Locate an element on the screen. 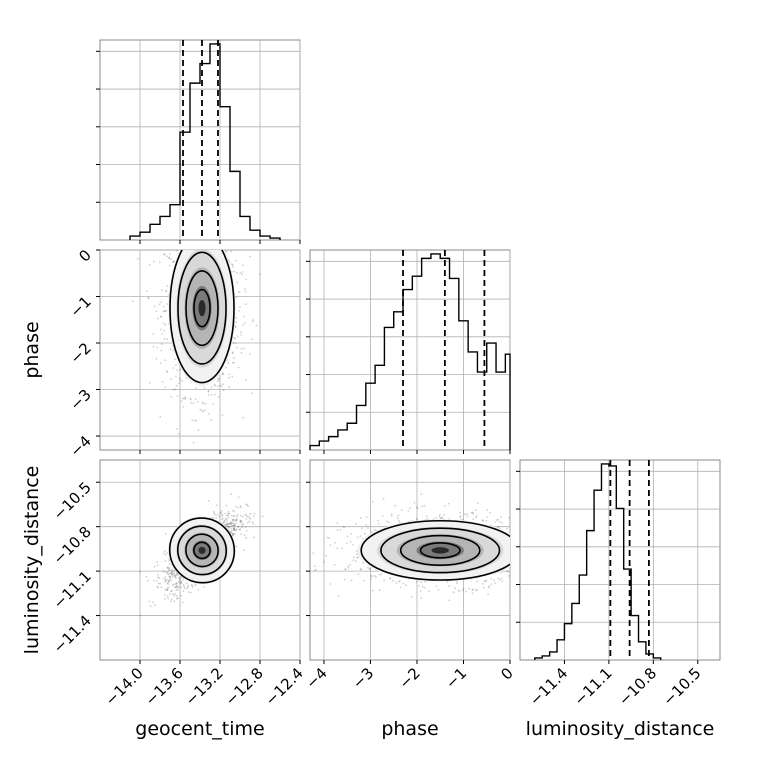 This screenshot has height=760, width=760. xtick-label-phase-2: −2 is located at coordinates (409, 678).